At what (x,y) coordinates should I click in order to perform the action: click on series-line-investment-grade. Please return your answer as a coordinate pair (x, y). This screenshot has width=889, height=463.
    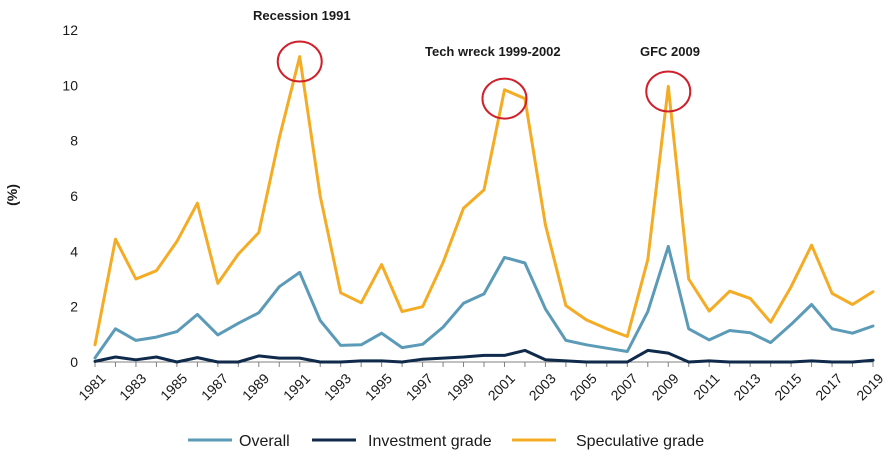
    Looking at the image, I should click on (484, 356).